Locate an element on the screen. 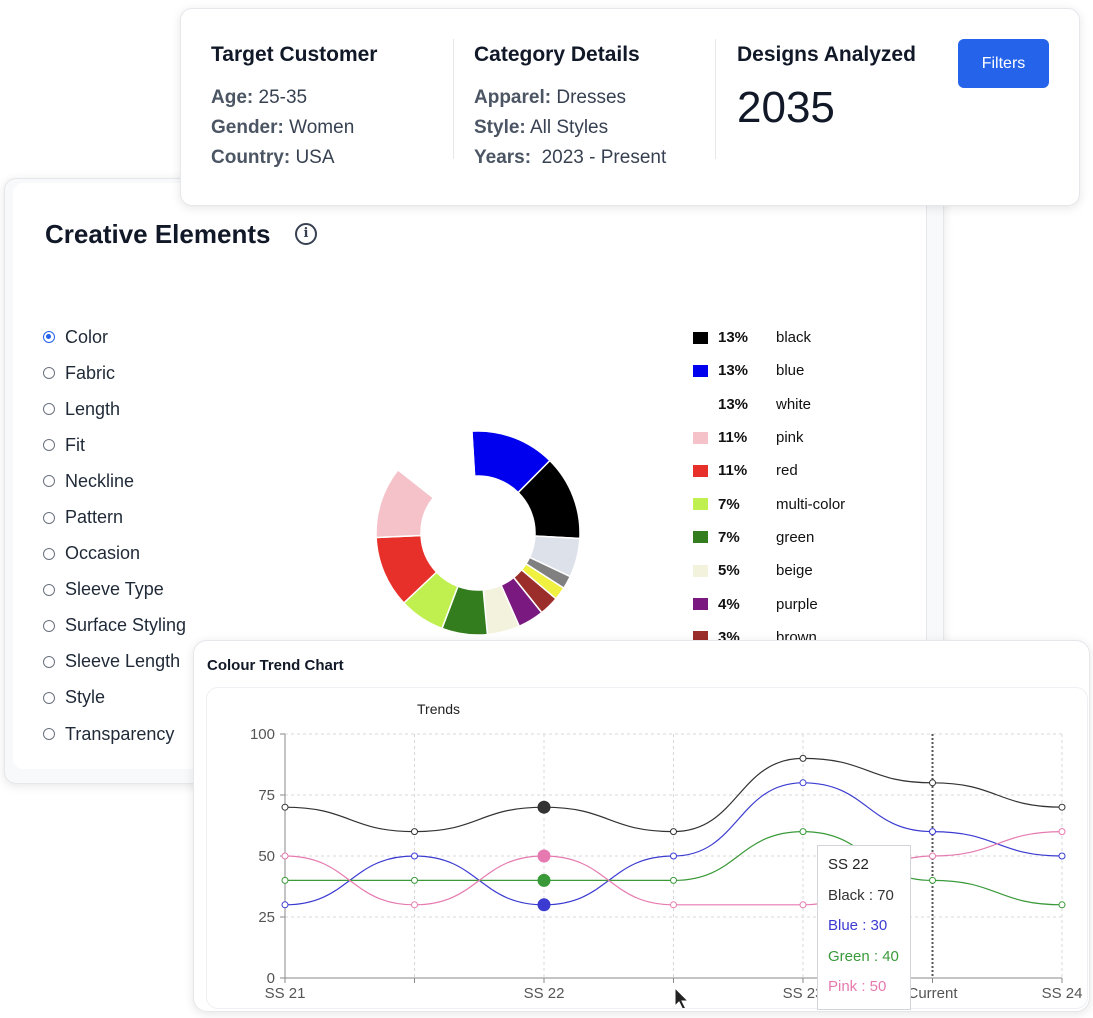 Image resolution: width=1093 pixels, height=1018 pixels. legend-label: multi-color is located at coordinates (811, 504).